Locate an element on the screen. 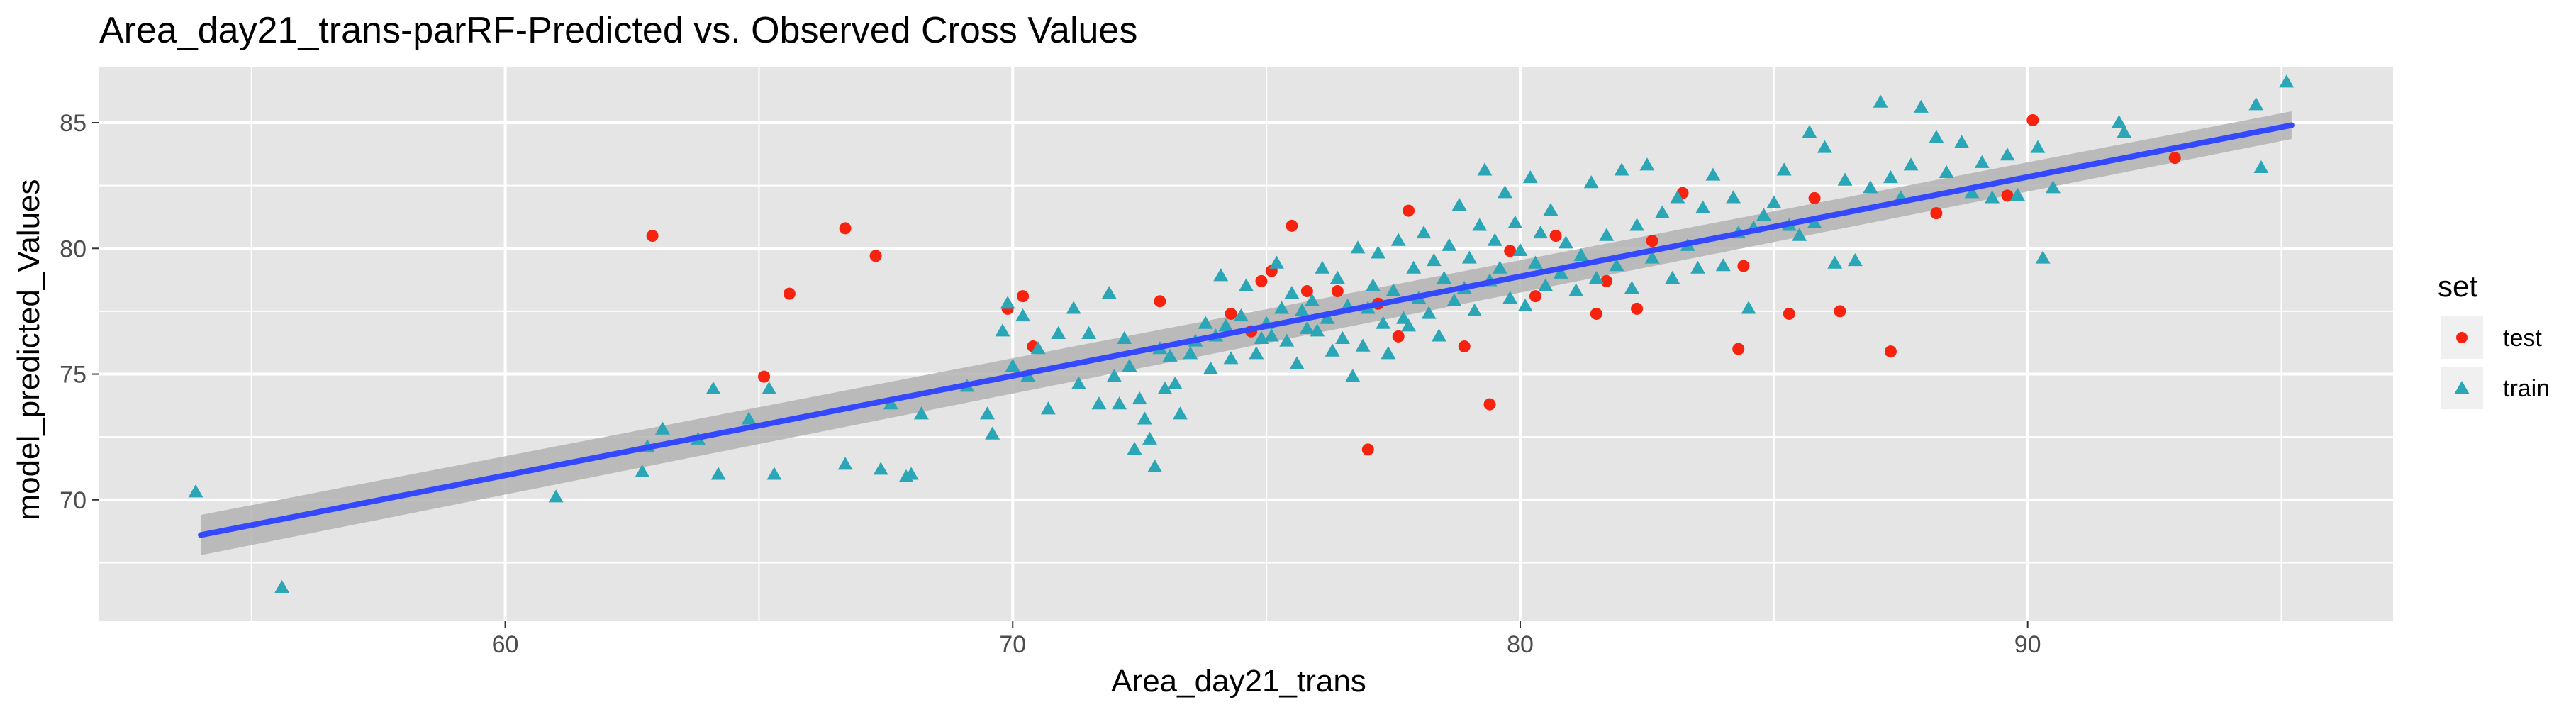  y-axis-title: model_predicted_Values is located at coordinates (28, 350).